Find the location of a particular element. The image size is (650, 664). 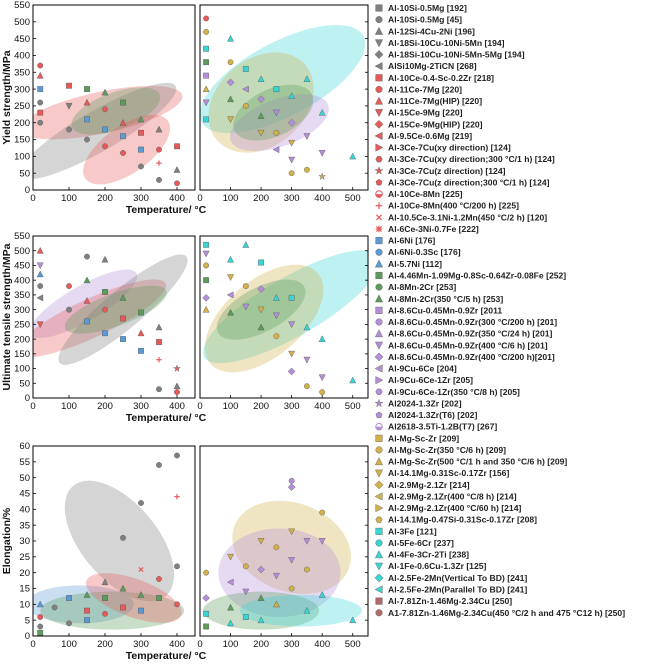

legend-item: Al-8.6Cu-0.45Mn-0.9Zr(400 °C/6 h) [201] is located at coordinates (461, 345).